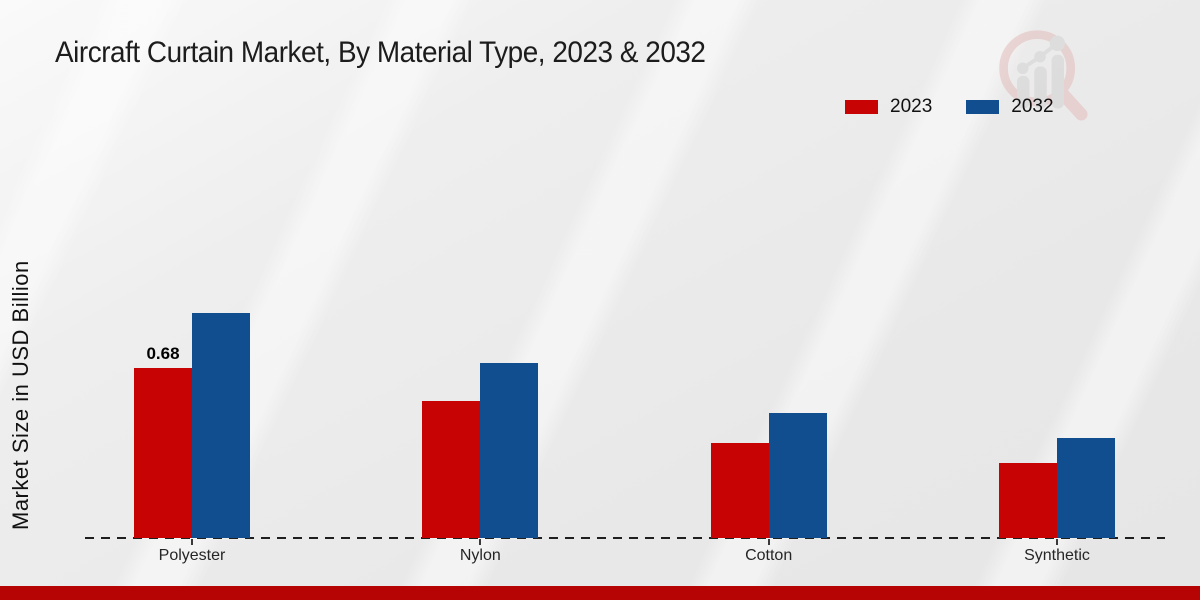 The width and height of the screenshot is (1200, 600). What do you see at coordinates (949, 107) in the screenshot?
I see `legend: 2023 2032` at bounding box center [949, 107].